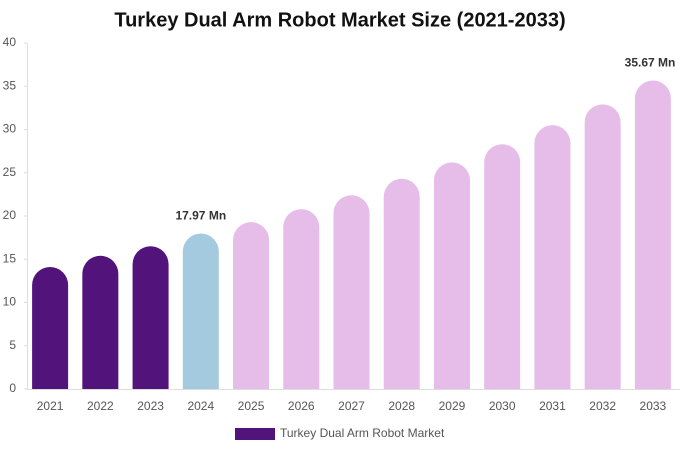 Image resolution: width=680 pixels, height=450 pixels. I want to click on y-tick-label: 40, so click(10, 42).